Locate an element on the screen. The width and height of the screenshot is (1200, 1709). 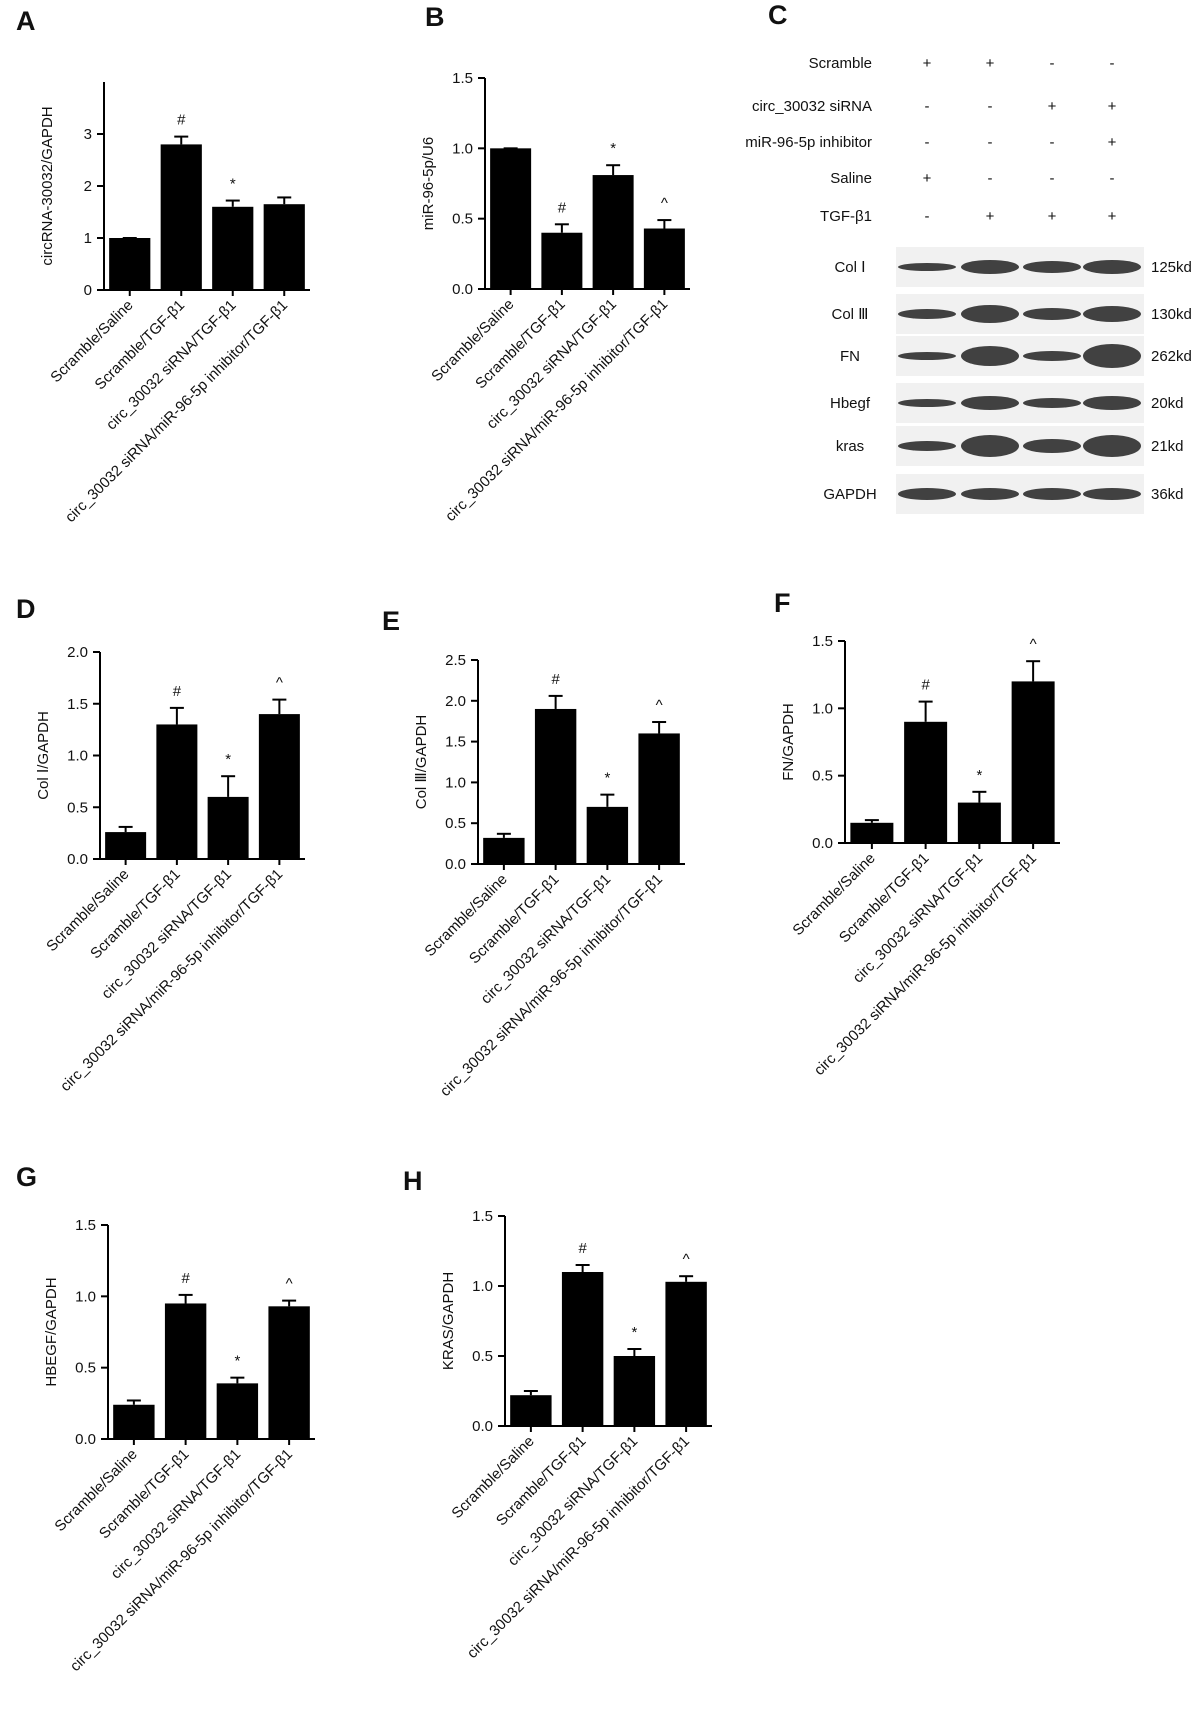
y-tick-label: 0 is located at coordinates (88, 290).